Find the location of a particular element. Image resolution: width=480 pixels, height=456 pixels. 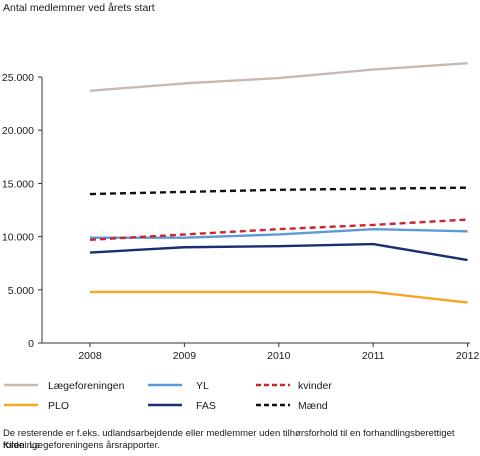

x-tick-label: 2010 is located at coordinates (279, 356).